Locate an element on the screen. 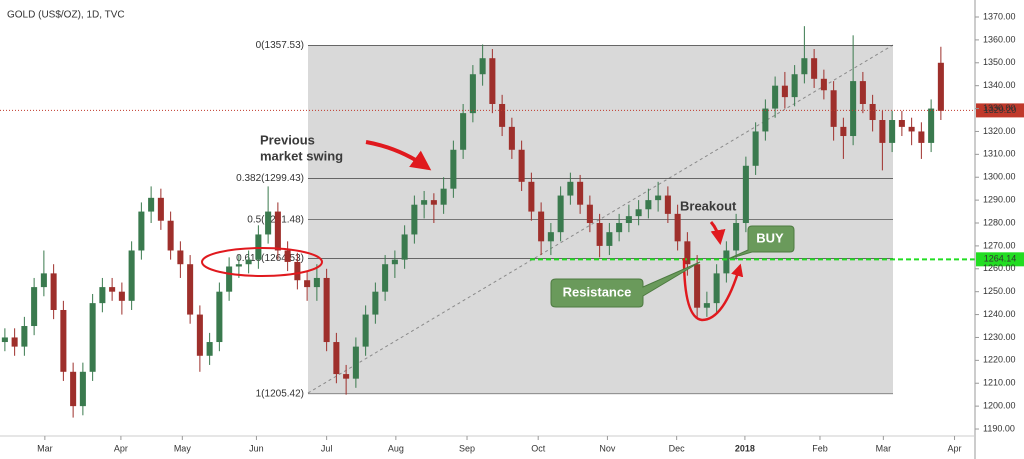  y-tick-label: 1300.00 is located at coordinates (999, 177).